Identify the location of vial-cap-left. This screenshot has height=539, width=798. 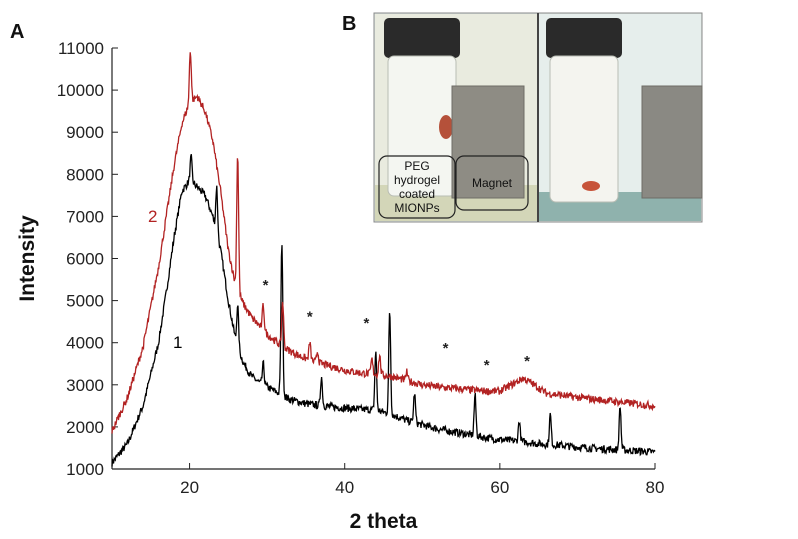
(422, 38).